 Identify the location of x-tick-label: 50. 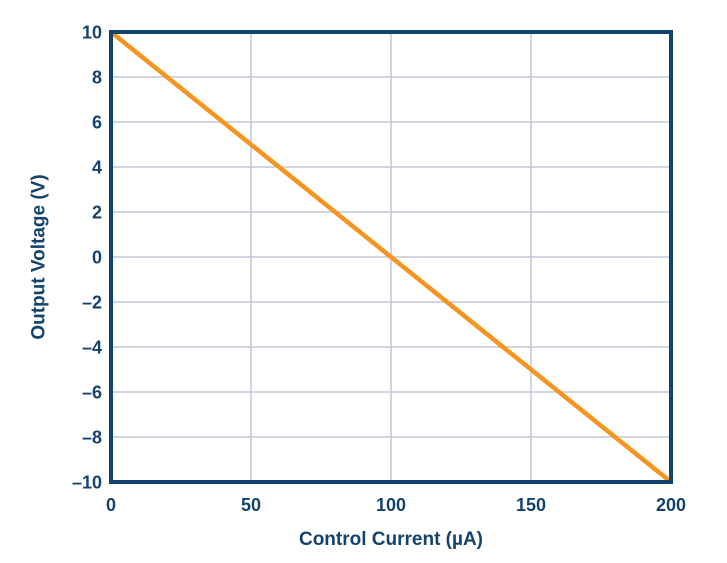
(251, 505).